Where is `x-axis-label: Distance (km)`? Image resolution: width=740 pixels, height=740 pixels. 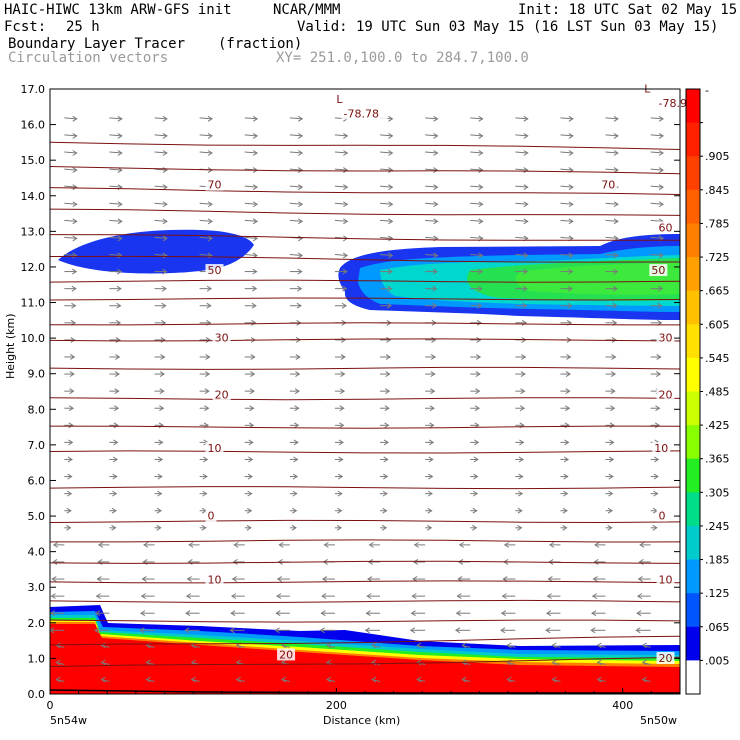 x-axis-label: Distance (km) is located at coordinates (361, 720).